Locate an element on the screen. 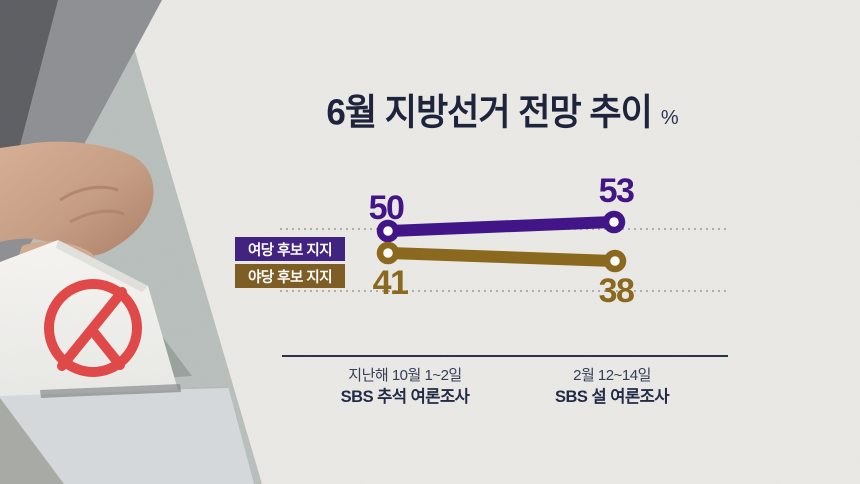  series-opp-line is located at coordinates (501, 257).